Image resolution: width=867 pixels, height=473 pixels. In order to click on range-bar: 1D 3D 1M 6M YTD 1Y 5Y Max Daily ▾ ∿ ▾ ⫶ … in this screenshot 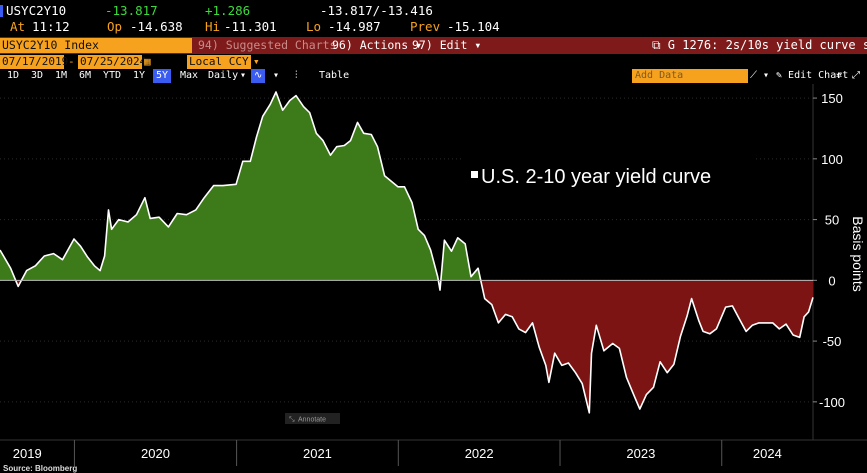, I will do `click(433, 76)`.